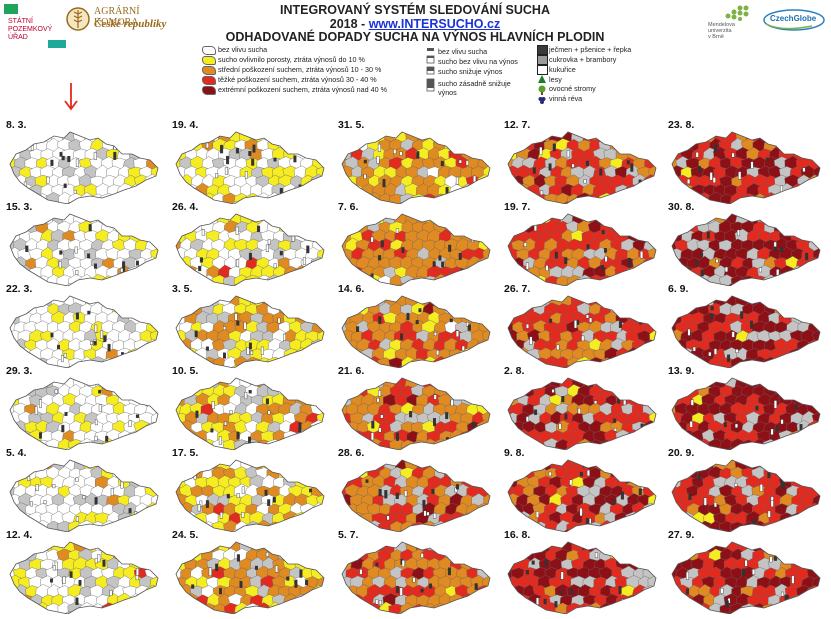 This screenshot has height=619, width=831. What do you see at coordinates (681, 207) in the screenshot?
I see `map-date-label: 30. 8.` at bounding box center [681, 207].